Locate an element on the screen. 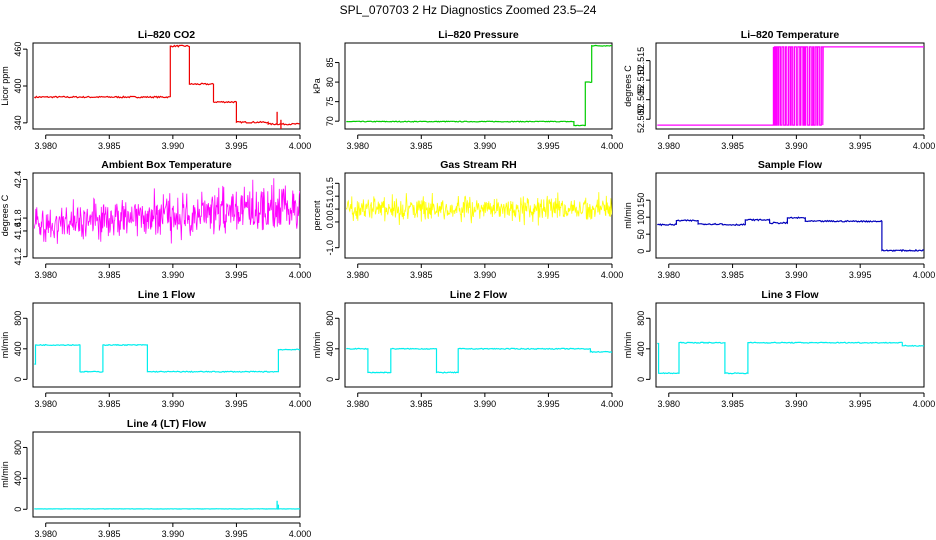 The image size is (936, 540). panel-title: Line 2 Flow is located at coordinates (479, 295).